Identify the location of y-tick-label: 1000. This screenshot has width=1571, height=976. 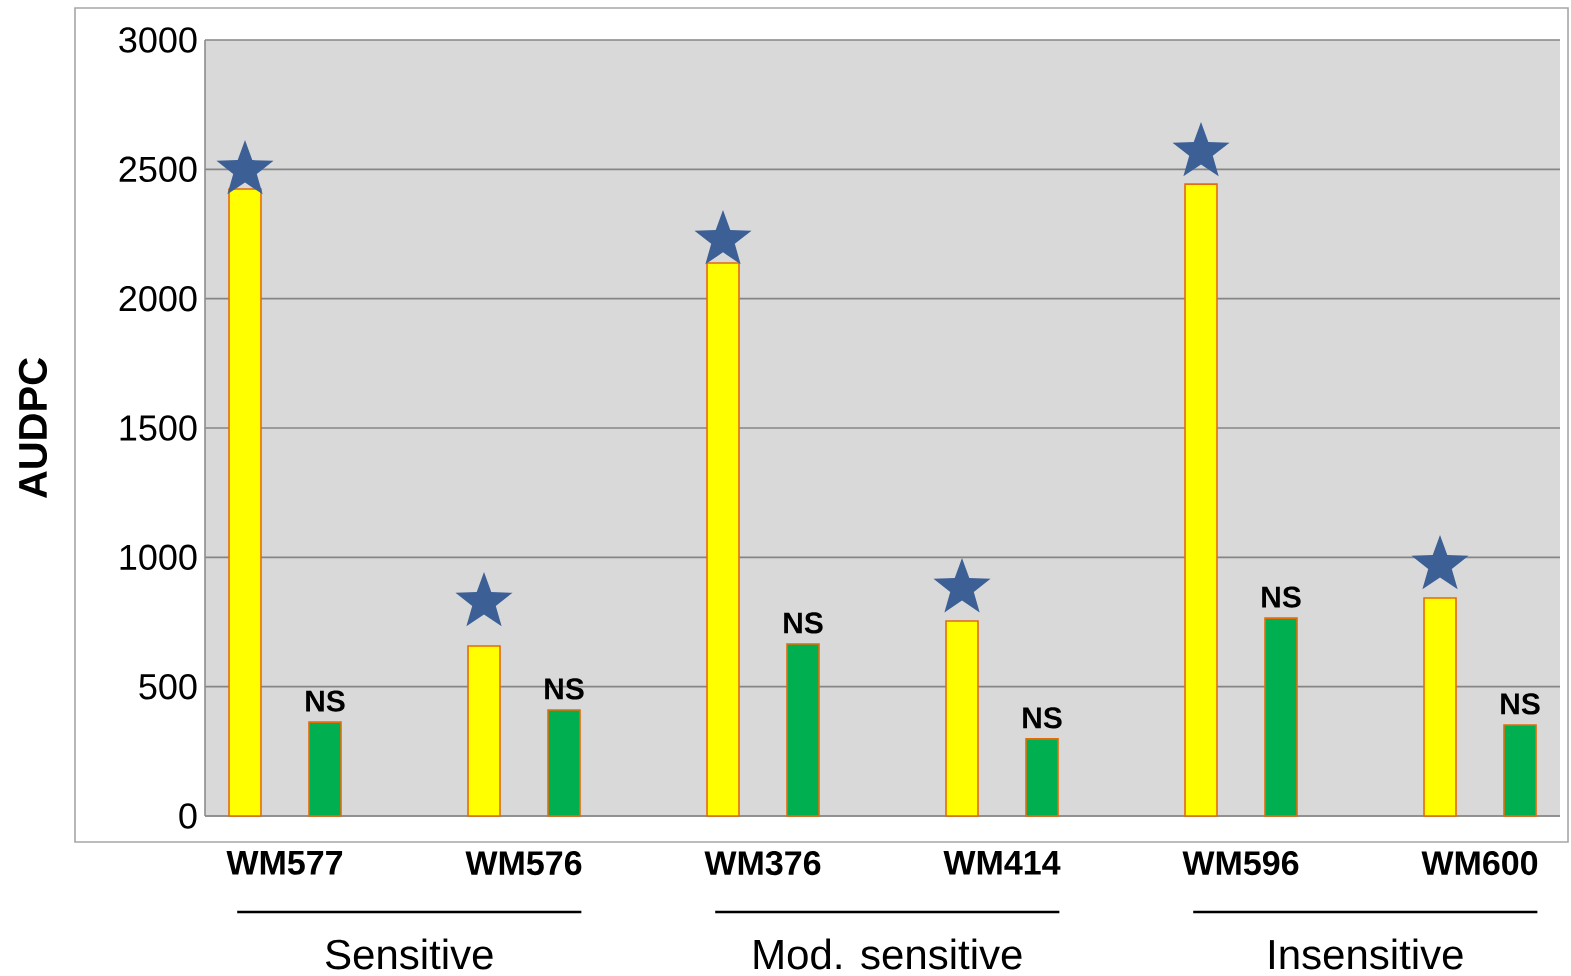
(158, 557).